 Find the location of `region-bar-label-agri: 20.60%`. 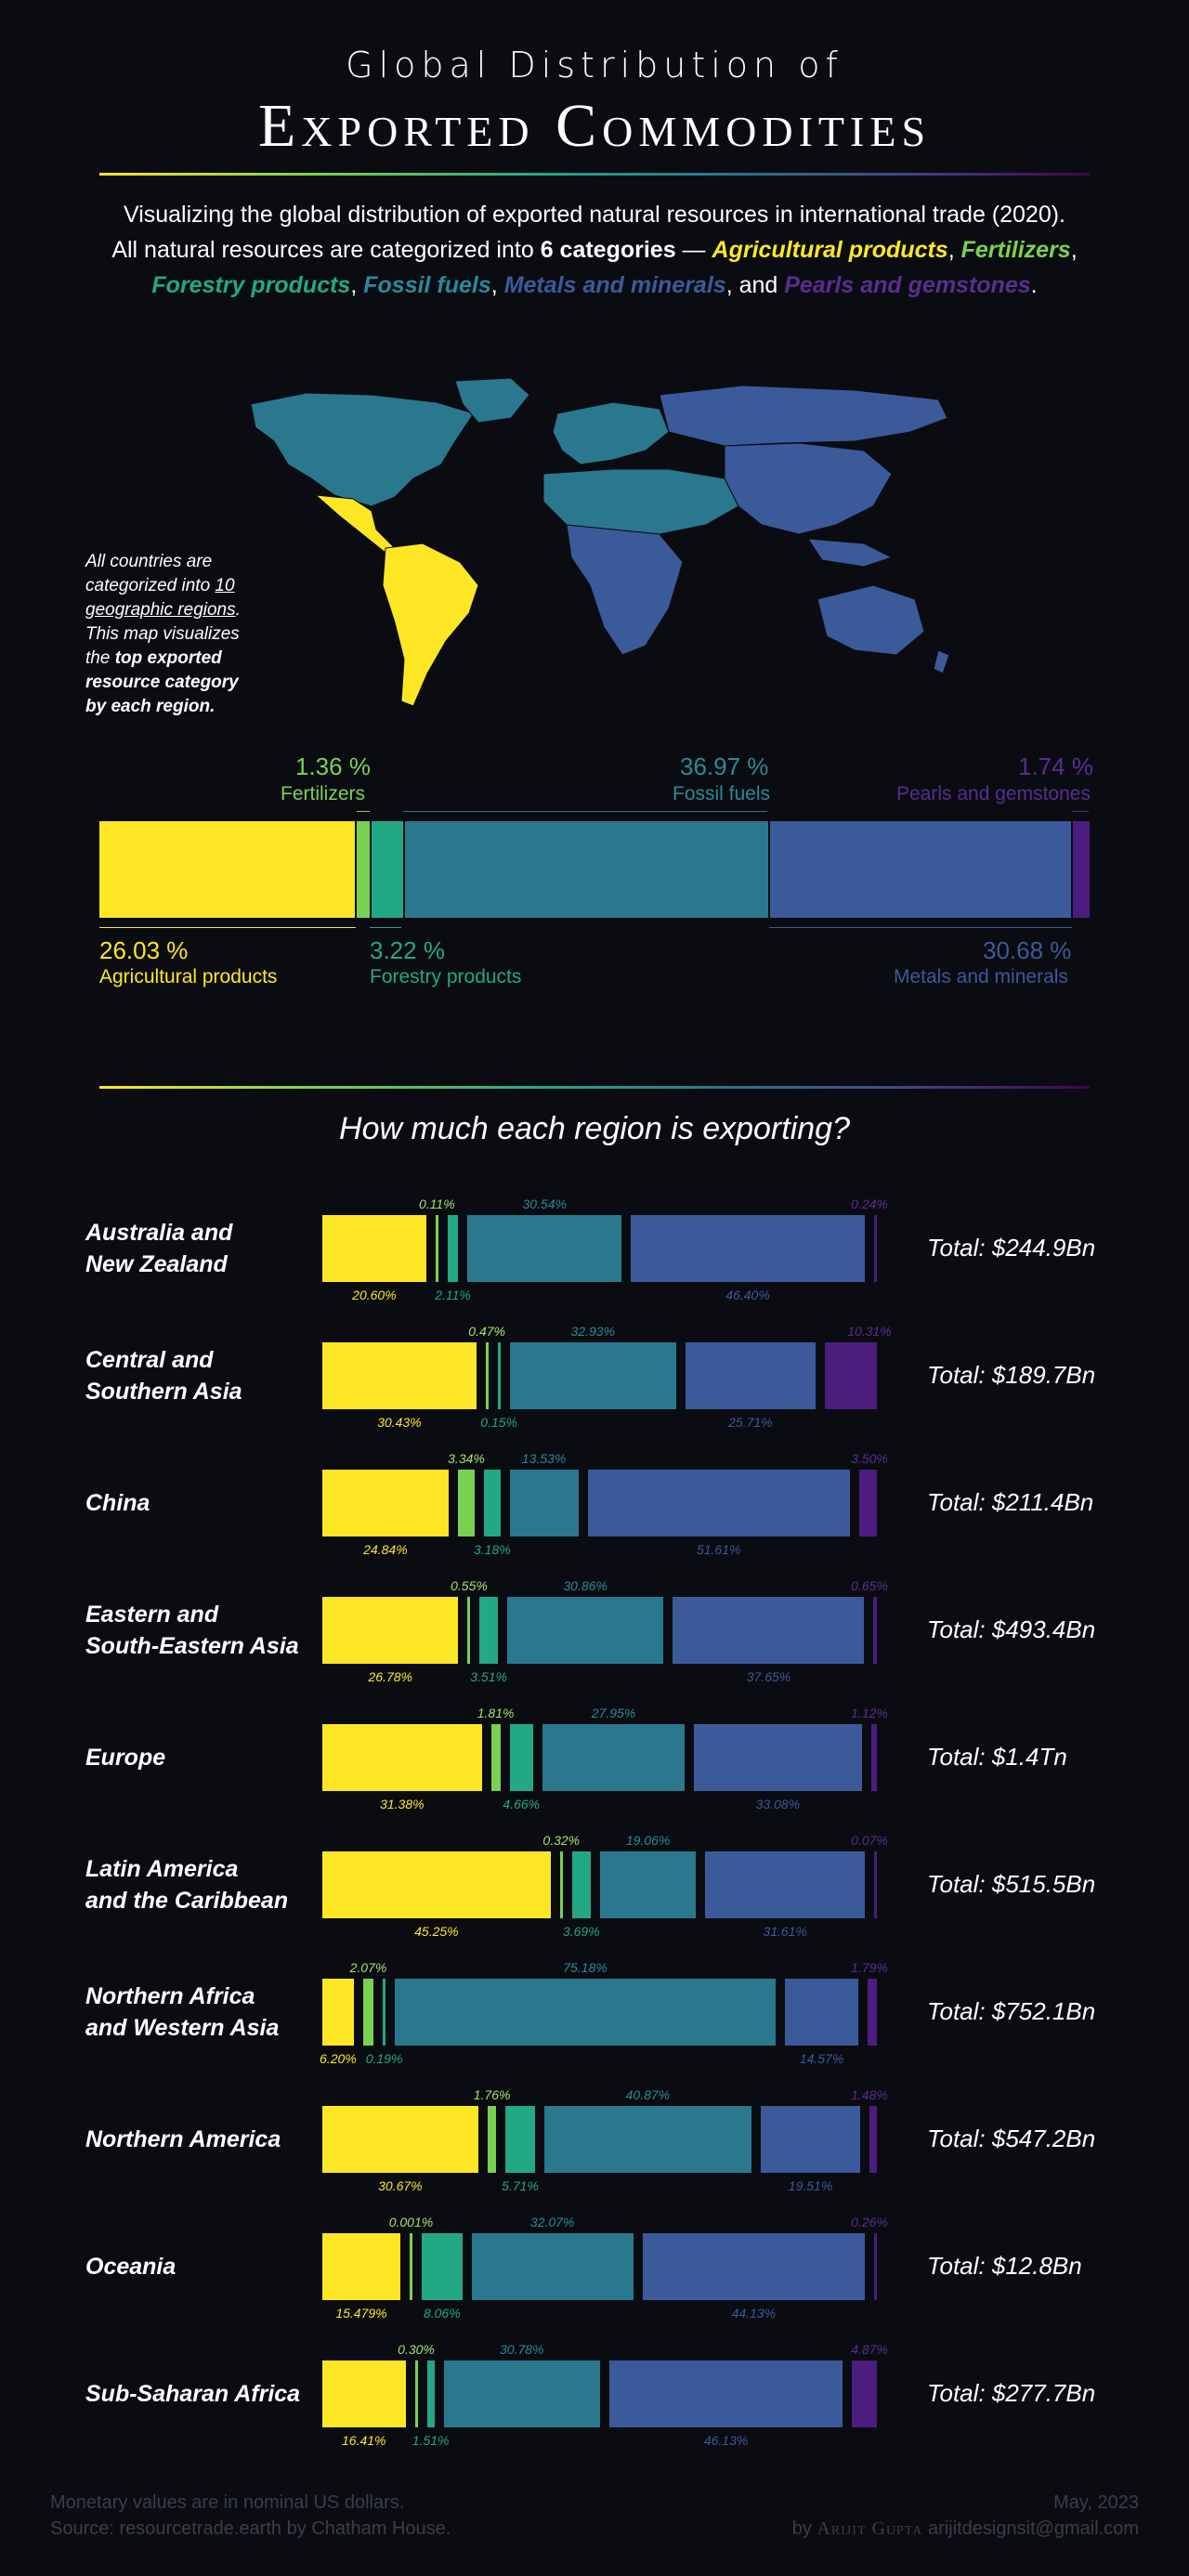

region-bar-label-agri: 20.60% is located at coordinates (374, 1295).